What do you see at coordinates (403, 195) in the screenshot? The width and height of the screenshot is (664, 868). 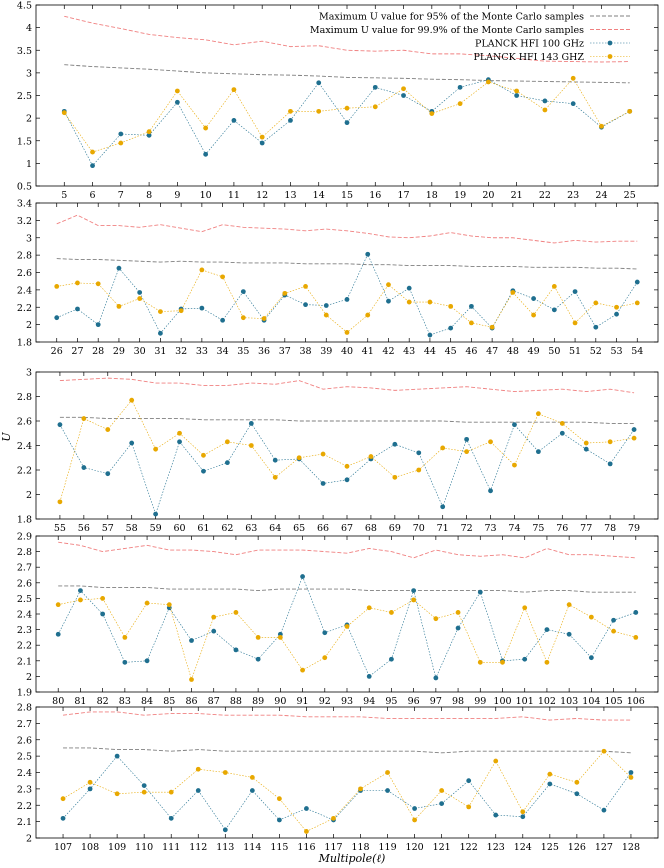 I see `x-tick-label: 17` at bounding box center [403, 195].